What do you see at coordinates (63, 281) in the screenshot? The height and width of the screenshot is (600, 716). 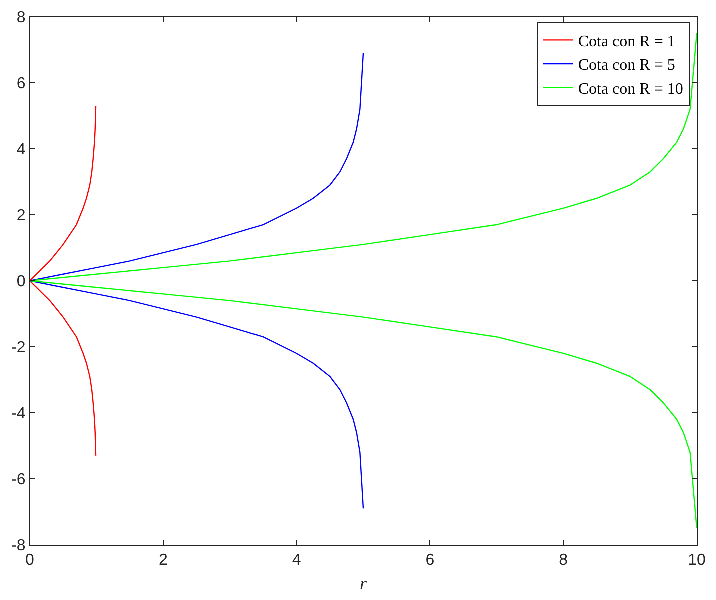 I see `line-series` at bounding box center [63, 281].